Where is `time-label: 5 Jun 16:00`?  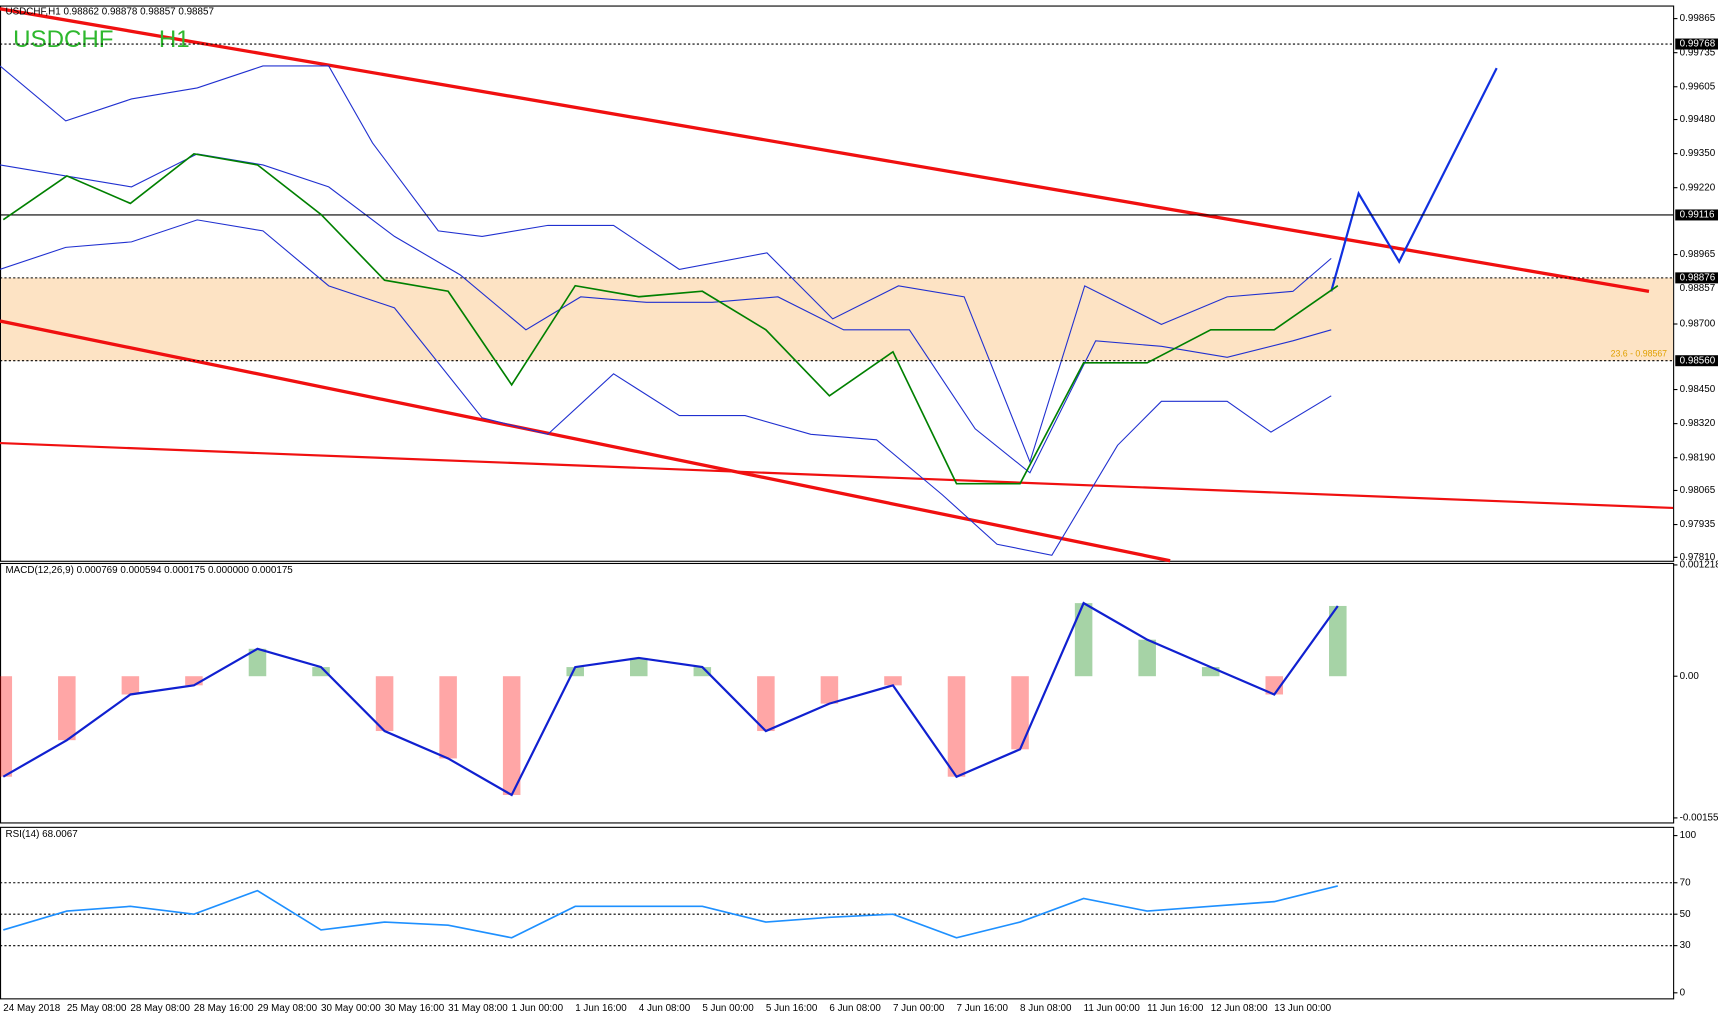 time-label: 5 Jun 16:00 is located at coordinates (792, 1008).